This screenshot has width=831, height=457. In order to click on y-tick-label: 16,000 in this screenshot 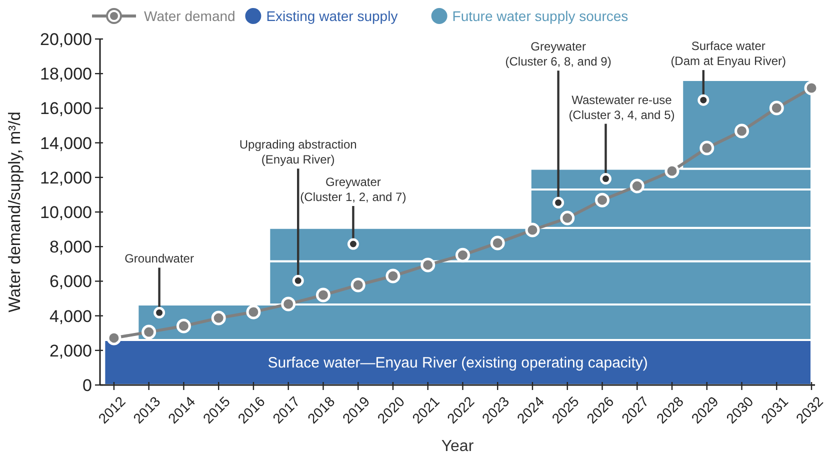, I will do `click(66, 108)`.